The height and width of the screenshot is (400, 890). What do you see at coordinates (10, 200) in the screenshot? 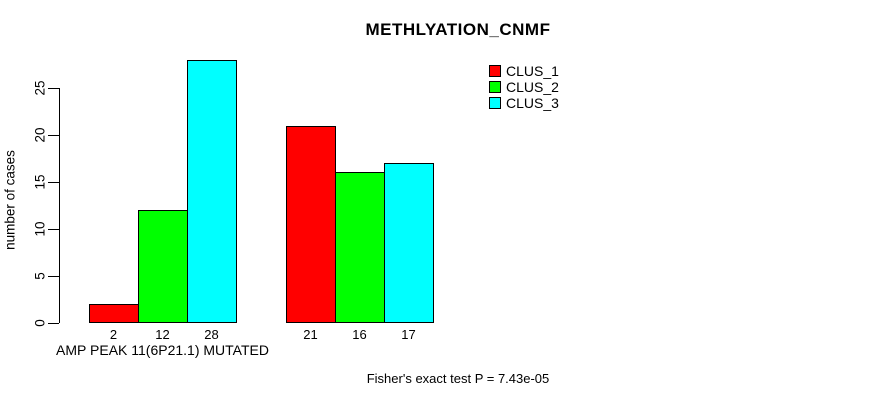
I see `y-axis-title: number of cases` at bounding box center [10, 200].